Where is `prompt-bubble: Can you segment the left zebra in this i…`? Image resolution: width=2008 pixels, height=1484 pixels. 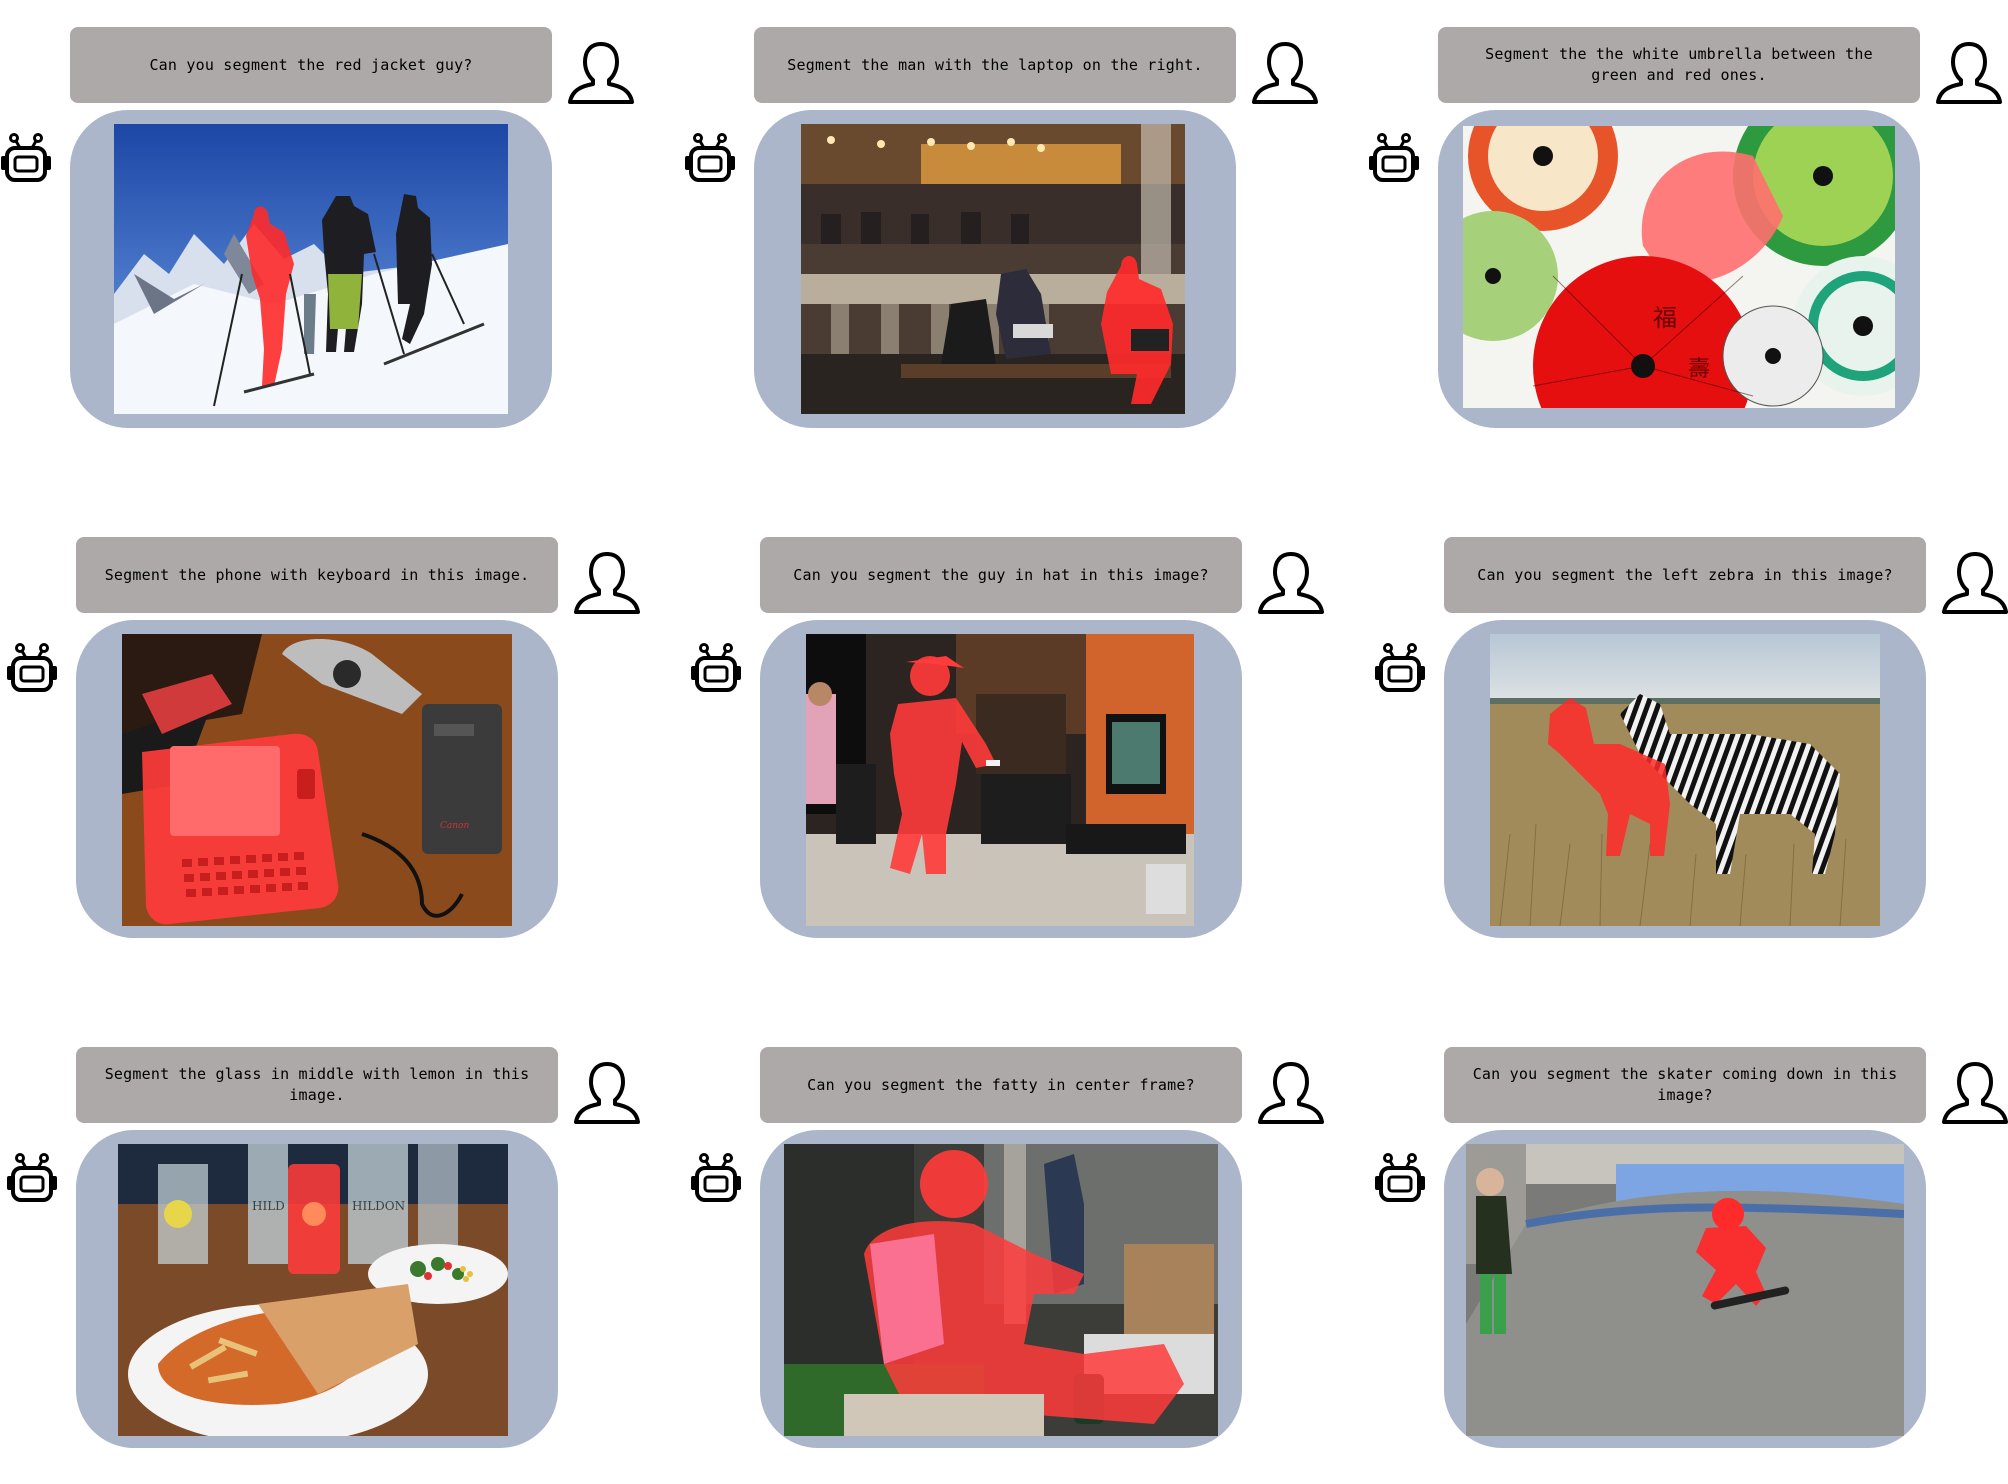
prompt-bubble: Can you segment the left zebra in this i… is located at coordinates (1685, 575).